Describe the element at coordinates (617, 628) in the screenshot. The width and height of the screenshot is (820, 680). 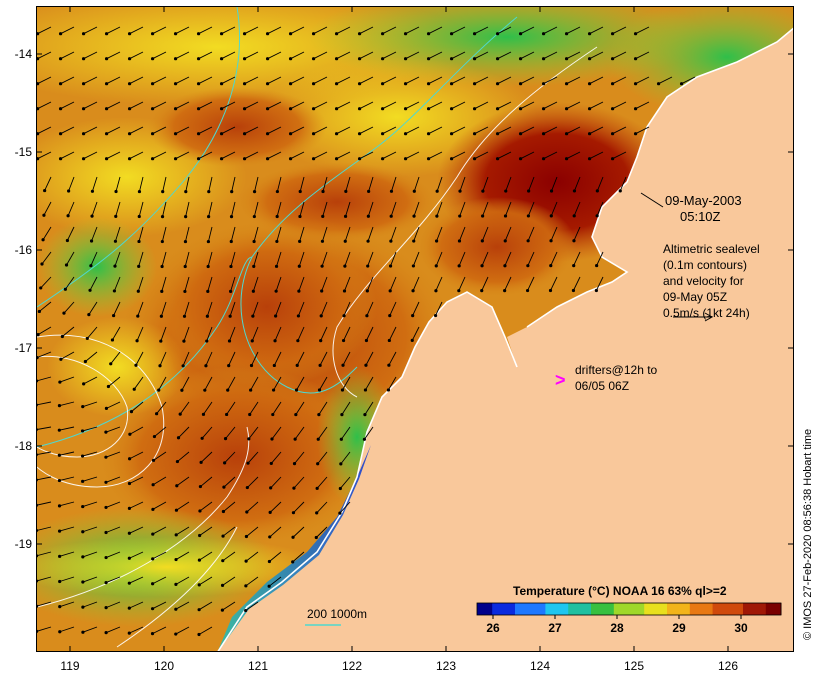
I see `colorbar-tick-label: 28` at that location.